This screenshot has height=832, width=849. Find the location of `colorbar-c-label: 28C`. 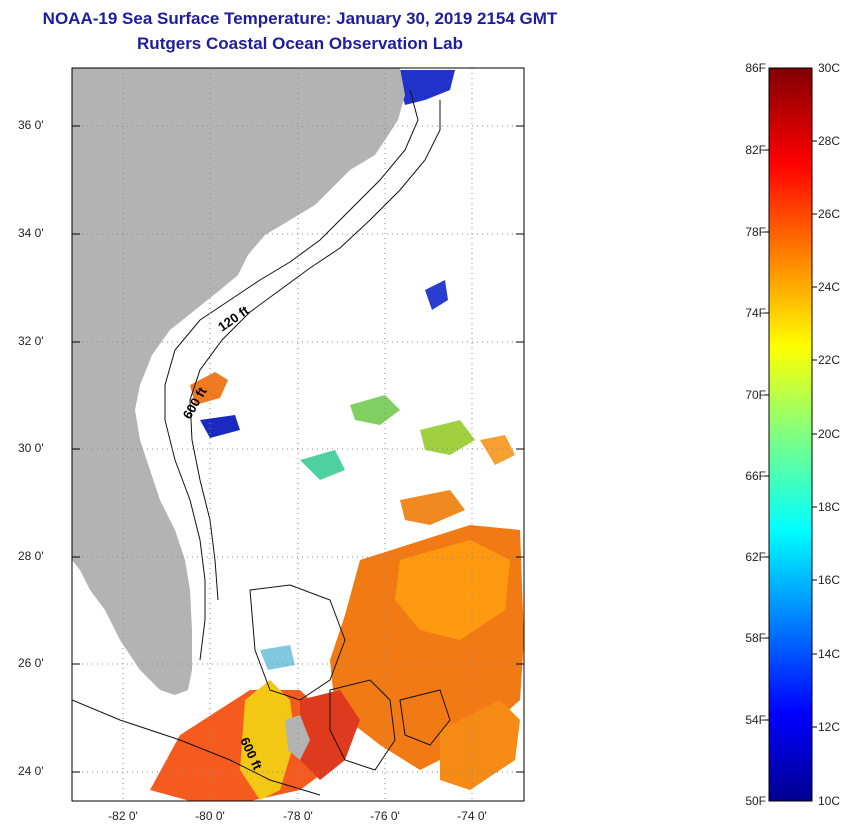

colorbar-c-label: 28C is located at coordinates (829, 141).